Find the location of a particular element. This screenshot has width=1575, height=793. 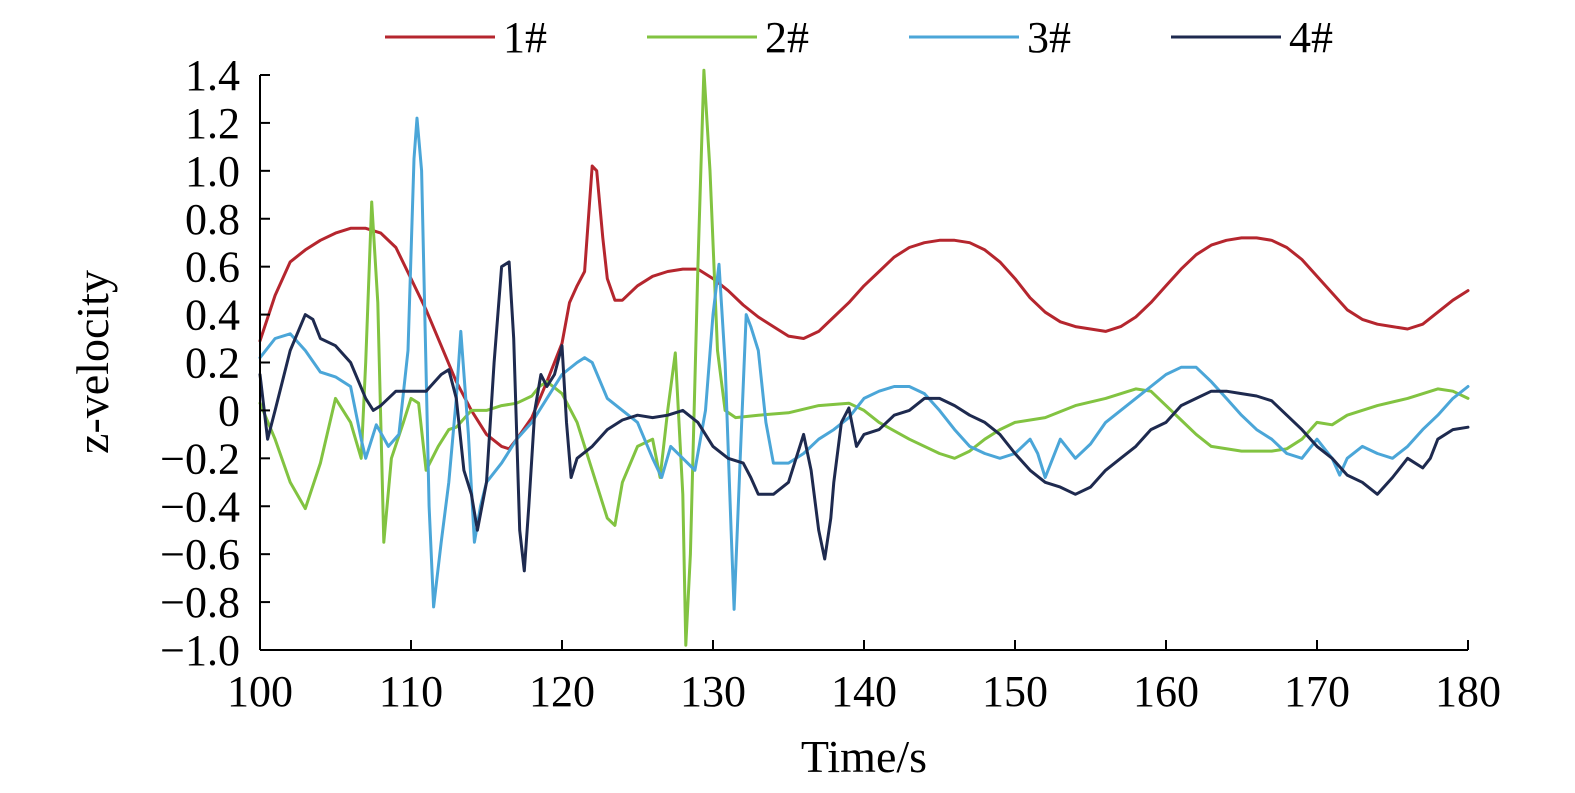

x-tick-label: 170 is located at coordinates (1317, 691).